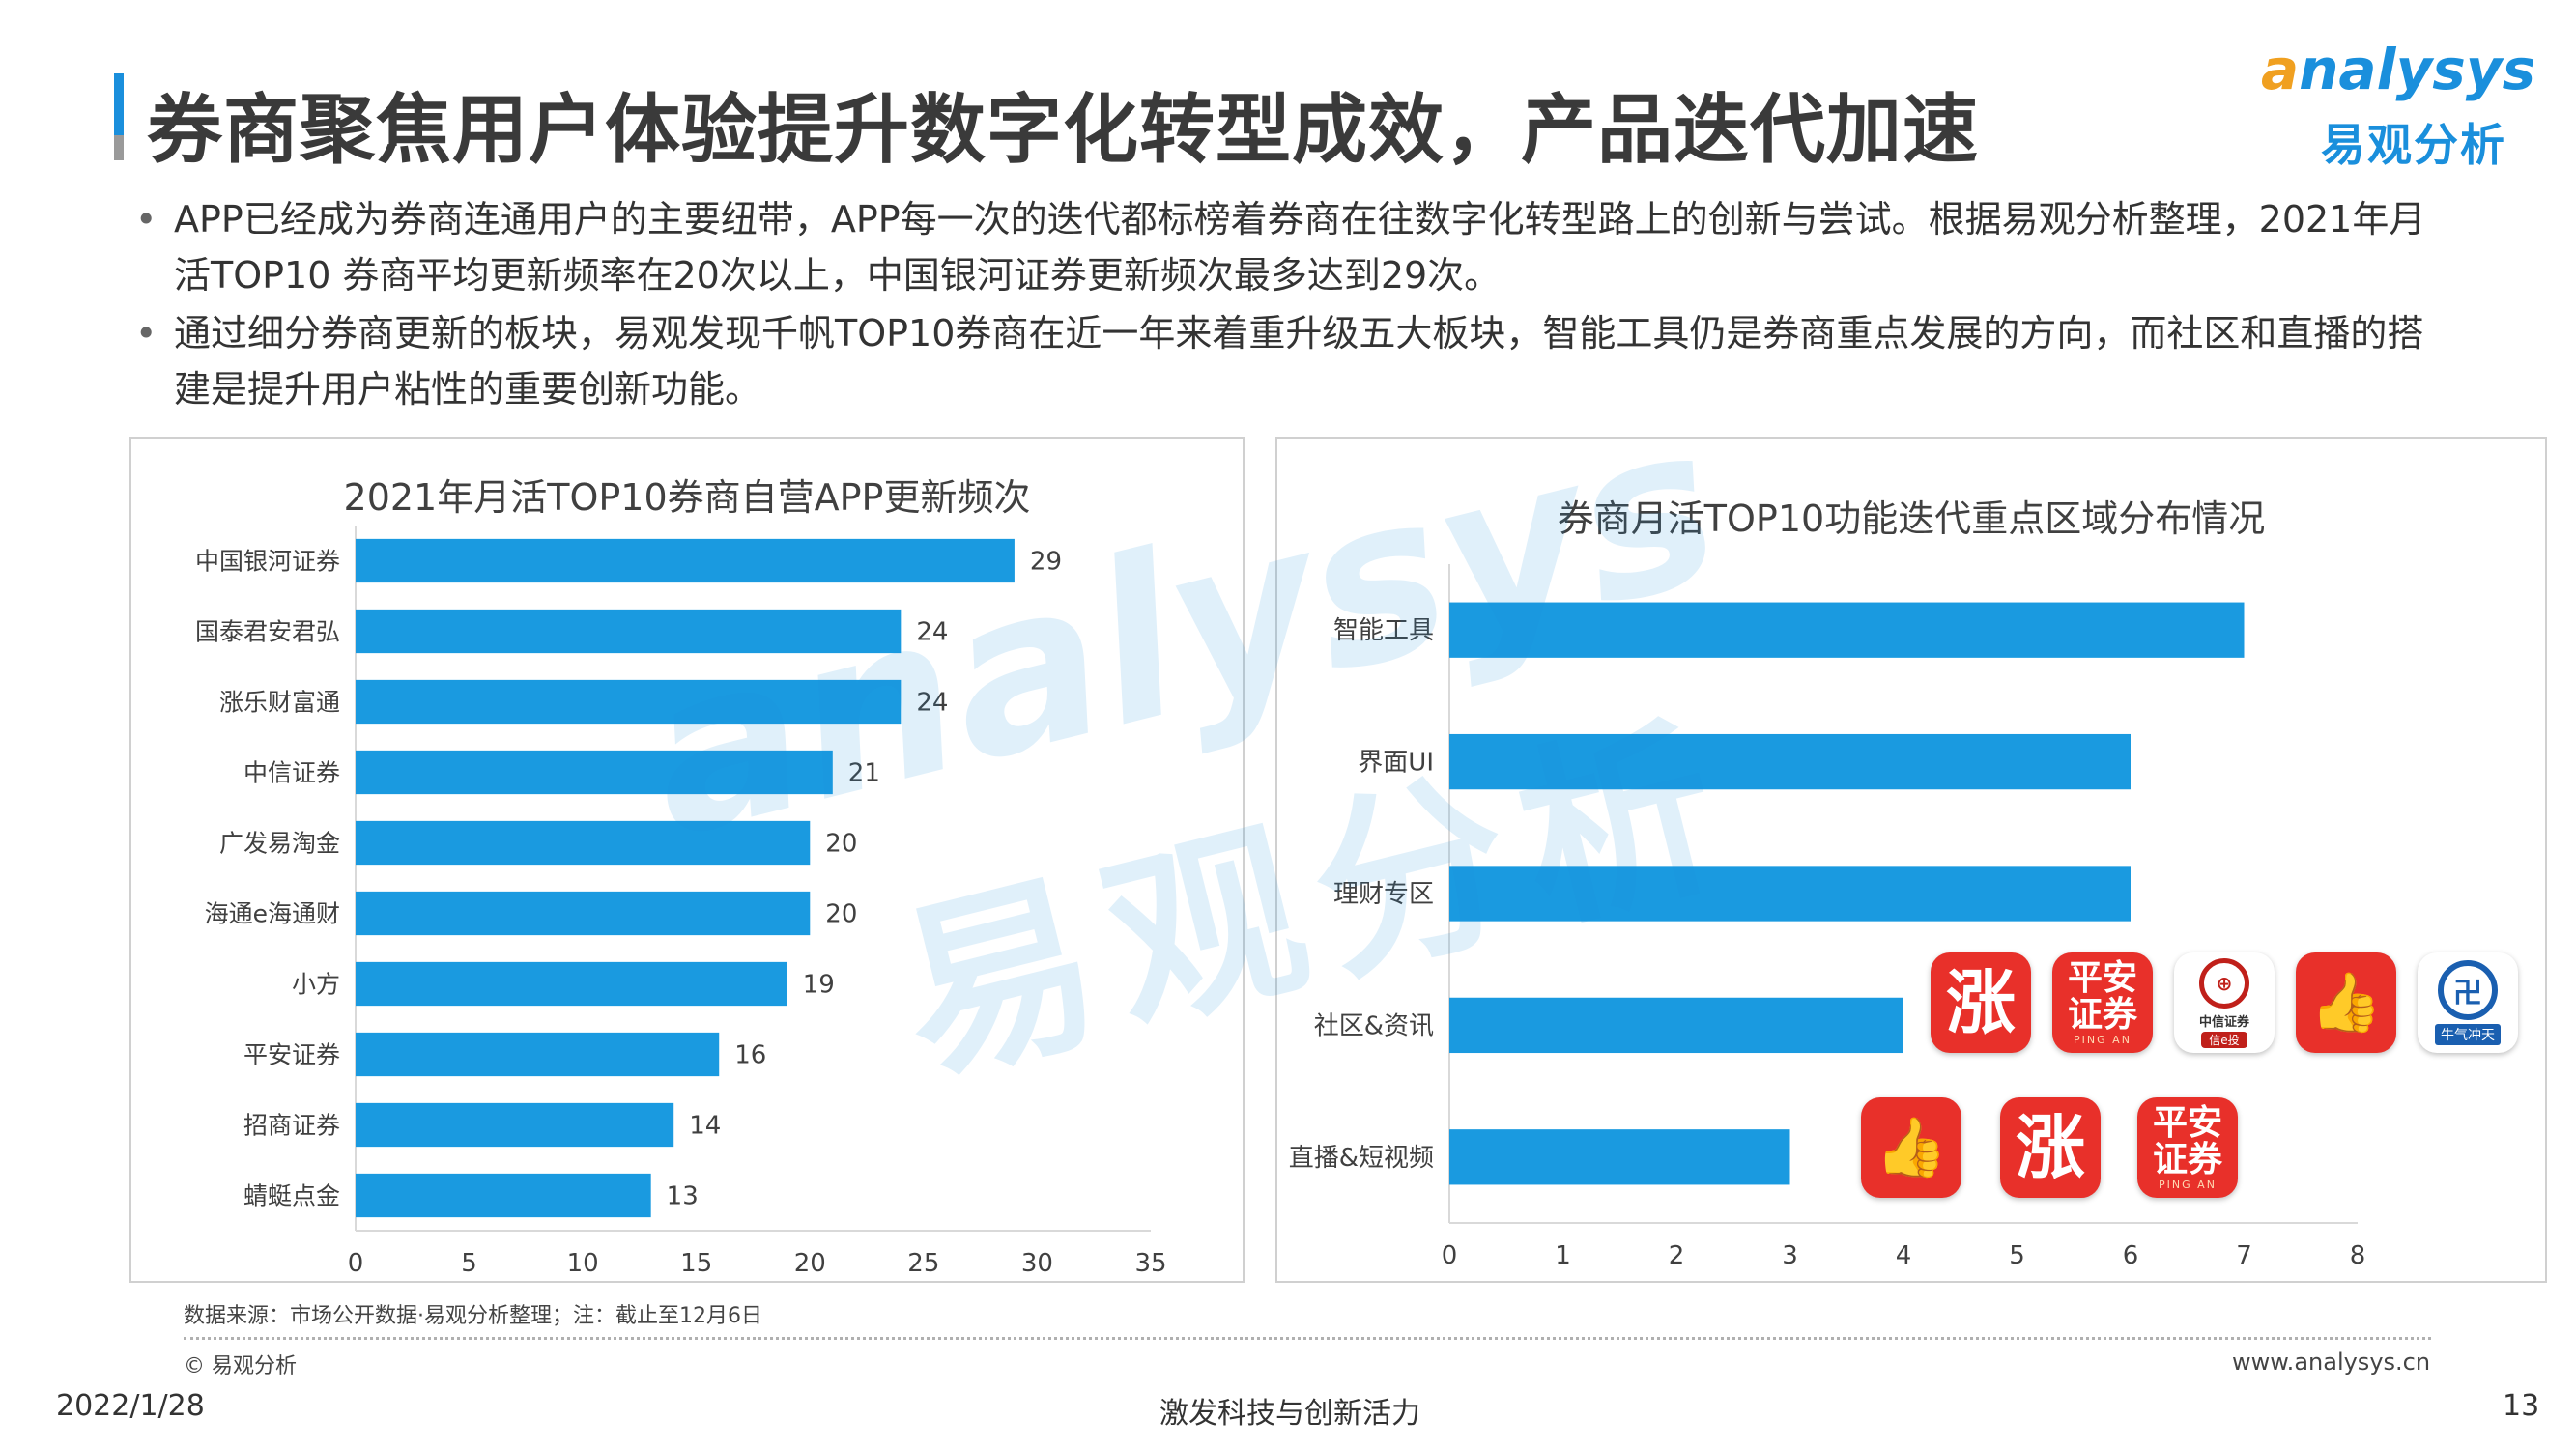 This screenshot has height=1449, width=2576. Describe the element at coordinates (1790, 1255) in the screenshot. I see `tick-label: 3` at that location.